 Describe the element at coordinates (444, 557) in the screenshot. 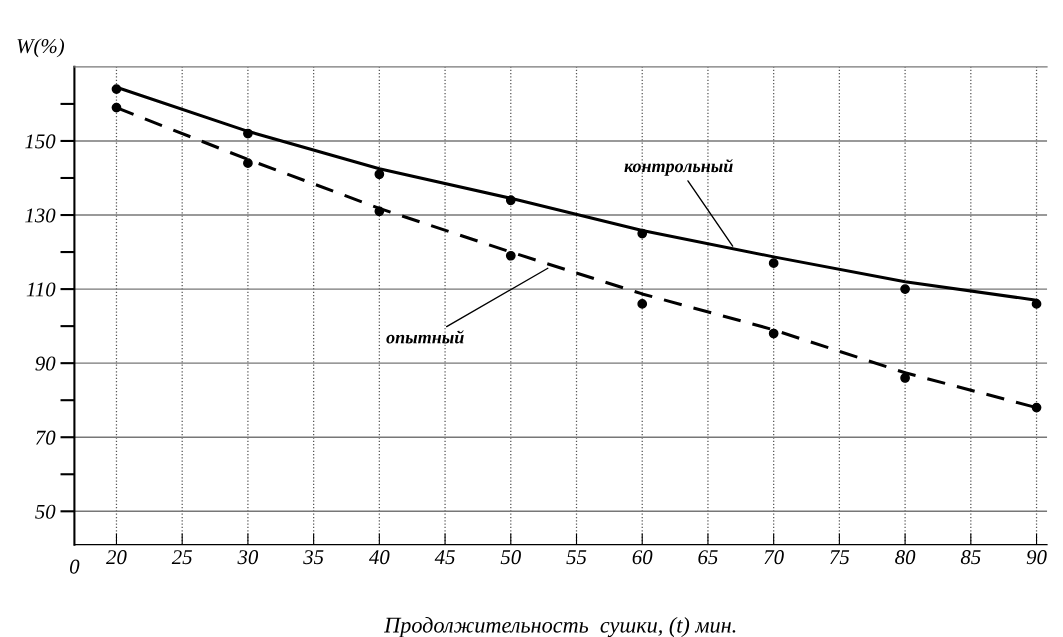

I see `x-tick-label: 45` at that location.